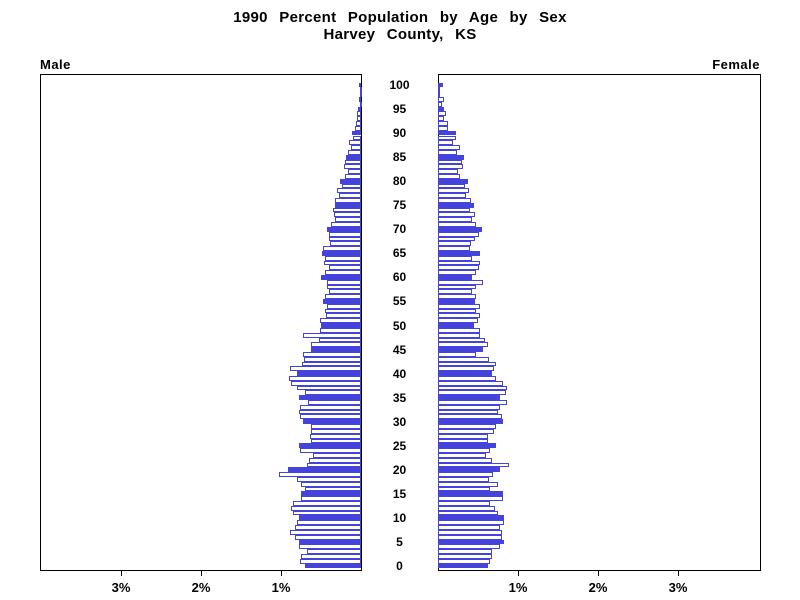 The image size is (800, 600). What do you see at coordinates (55, 64) in the screenshot?
I see `male-panel-label: Male` at bounding box center [55, 64].